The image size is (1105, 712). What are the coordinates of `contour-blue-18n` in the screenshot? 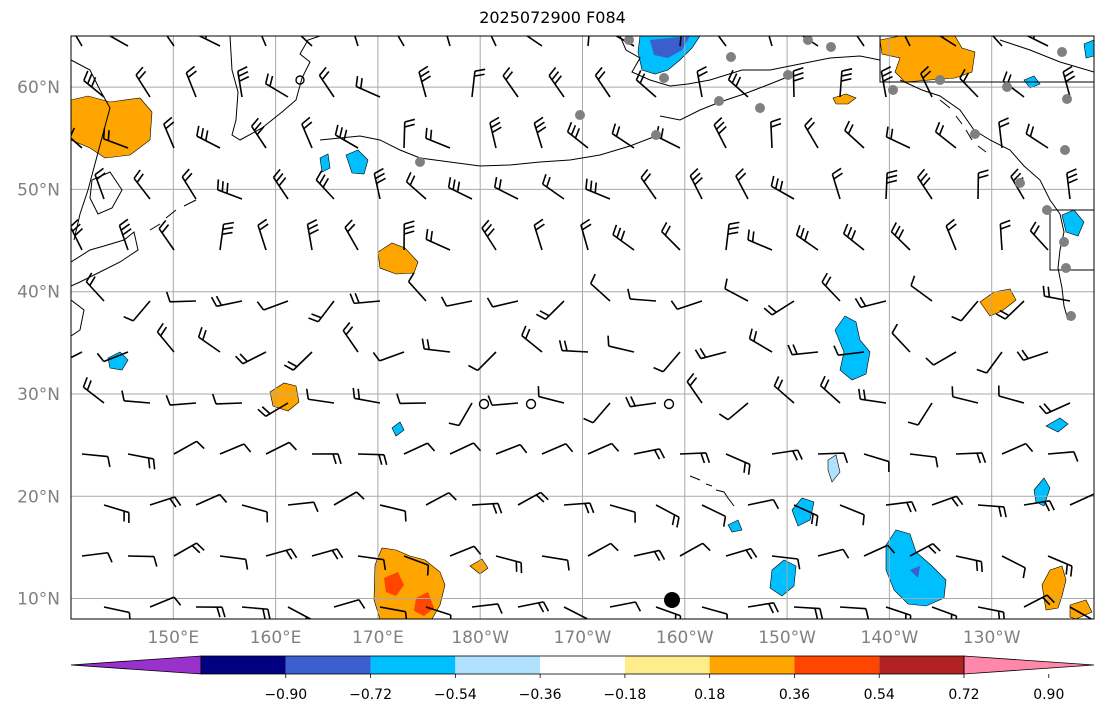 It's located at (803, 512).